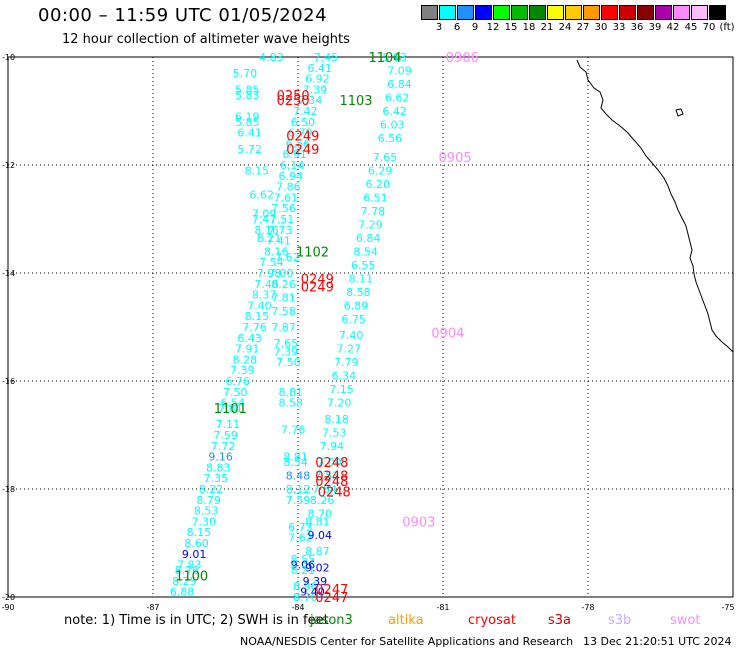 The image size is (740, 650). What do you see at coordinates (394, 111) in the screenshot?
I see `wave-height-value: 6.42` at bounding box center [394, 111].